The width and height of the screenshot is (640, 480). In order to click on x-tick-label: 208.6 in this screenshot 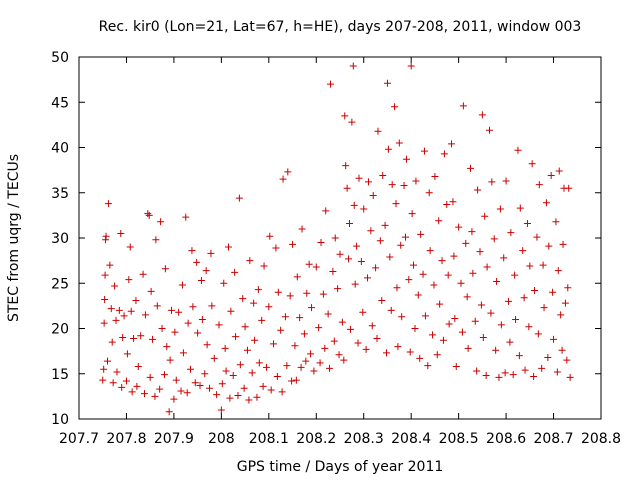, I will do `click(506, 439)`.